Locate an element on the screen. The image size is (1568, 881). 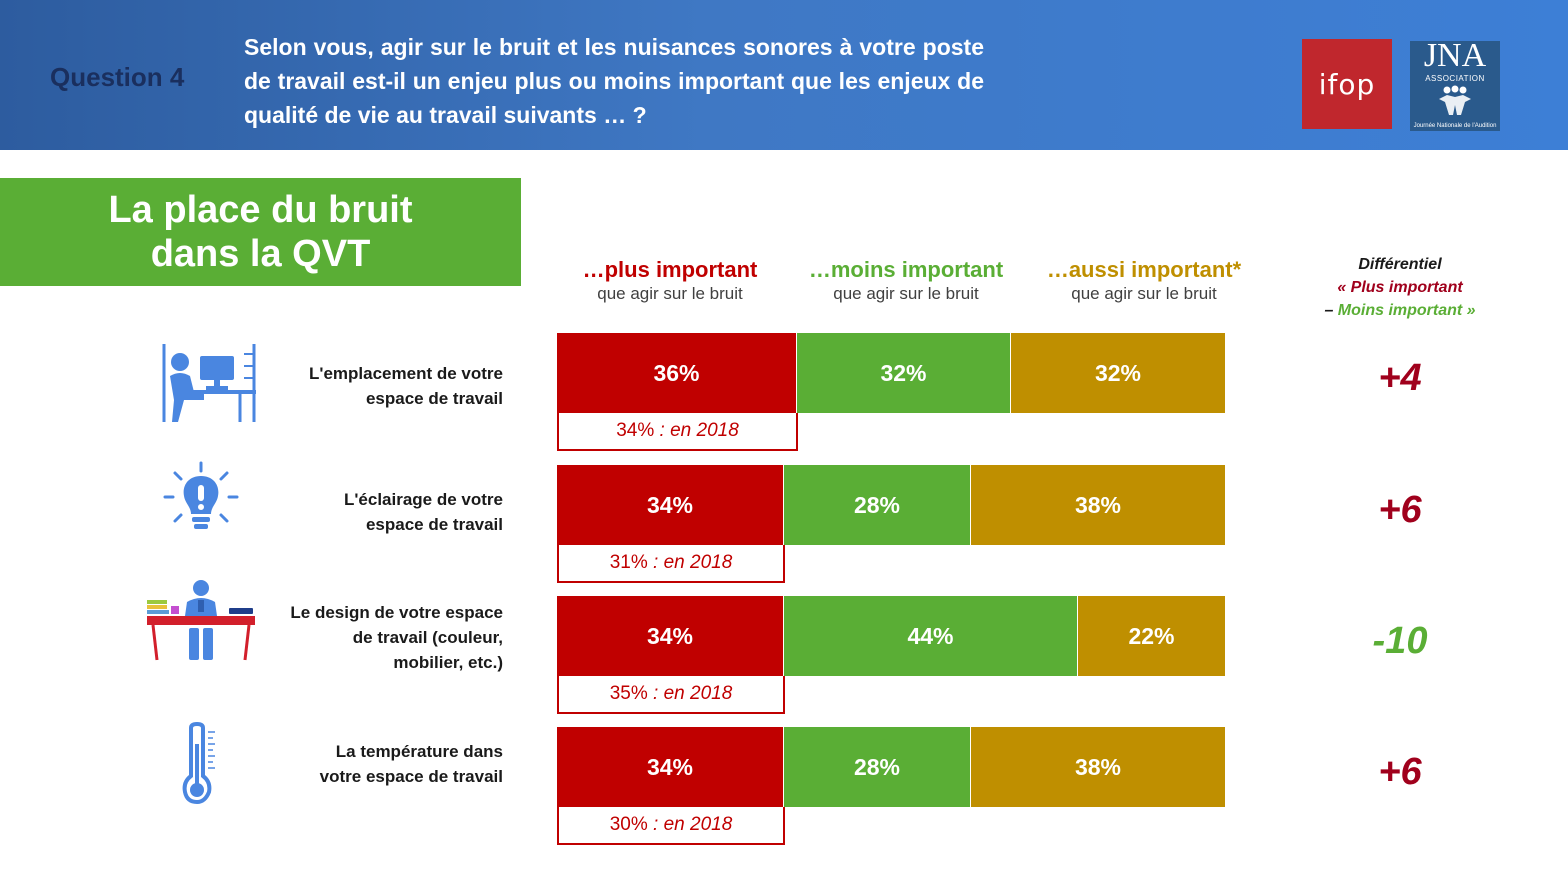
segment-aussi-bar: 22% is located at coordinates (1151, 636).